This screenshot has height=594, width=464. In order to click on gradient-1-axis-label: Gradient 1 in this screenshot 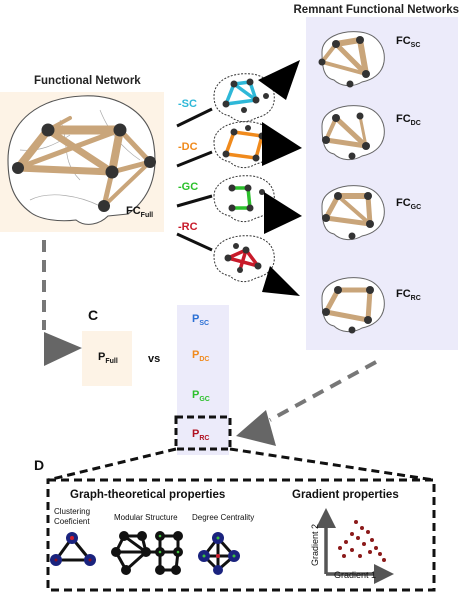, I will do `click(355, 575)`.